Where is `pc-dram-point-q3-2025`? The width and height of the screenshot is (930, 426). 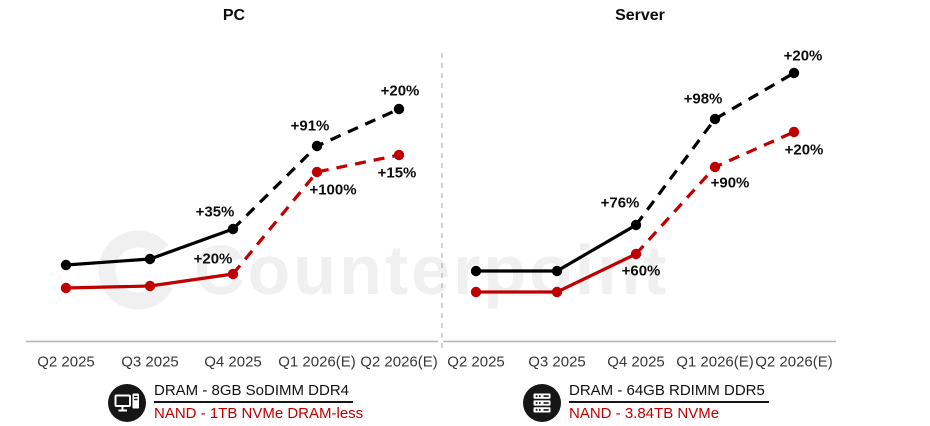
pc-dram-point-q3-2025 is located at coordinates (150, 259).